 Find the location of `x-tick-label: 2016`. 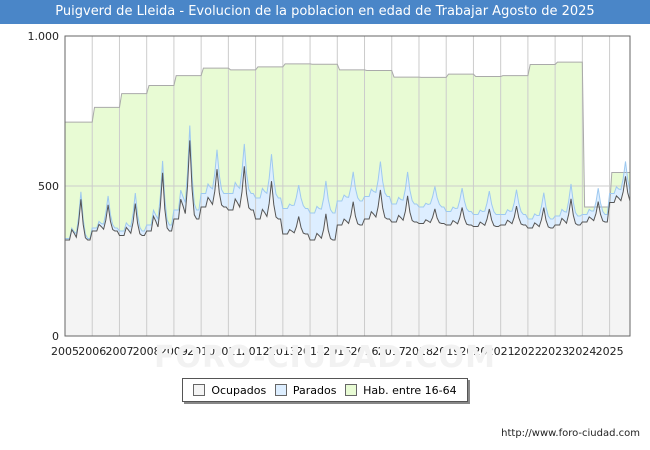

x-tick-label: 2016 is located at coordinates (365, 351).